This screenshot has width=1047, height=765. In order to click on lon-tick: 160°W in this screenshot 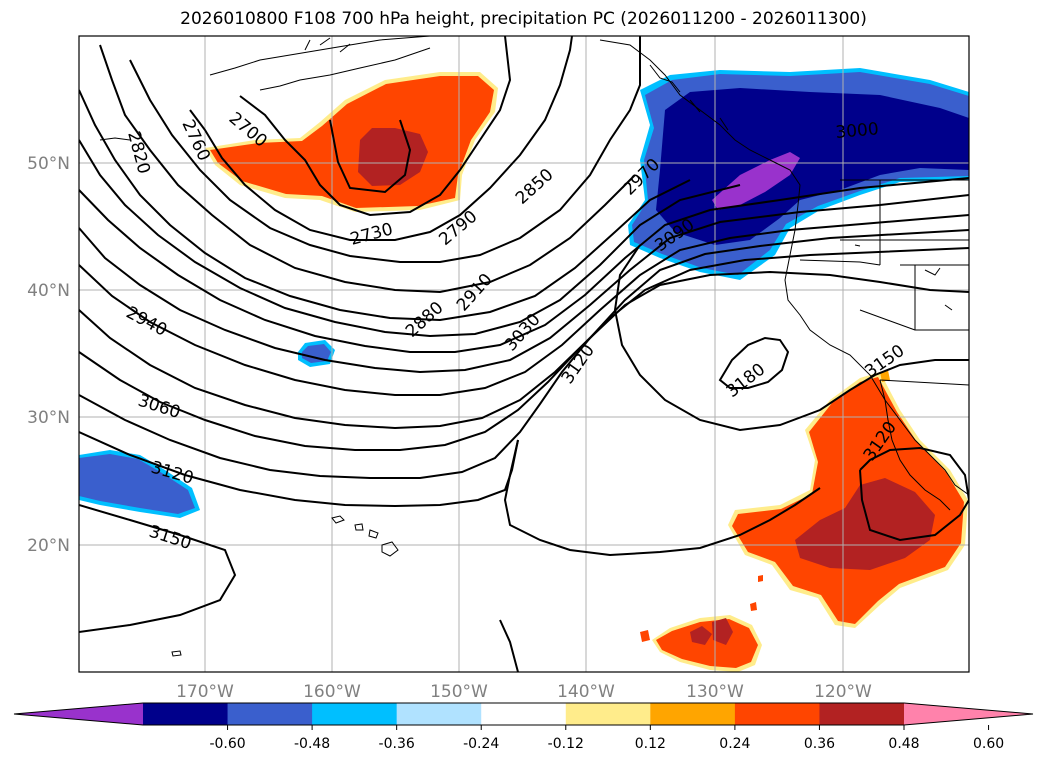, I will do `click(332, 692)`.